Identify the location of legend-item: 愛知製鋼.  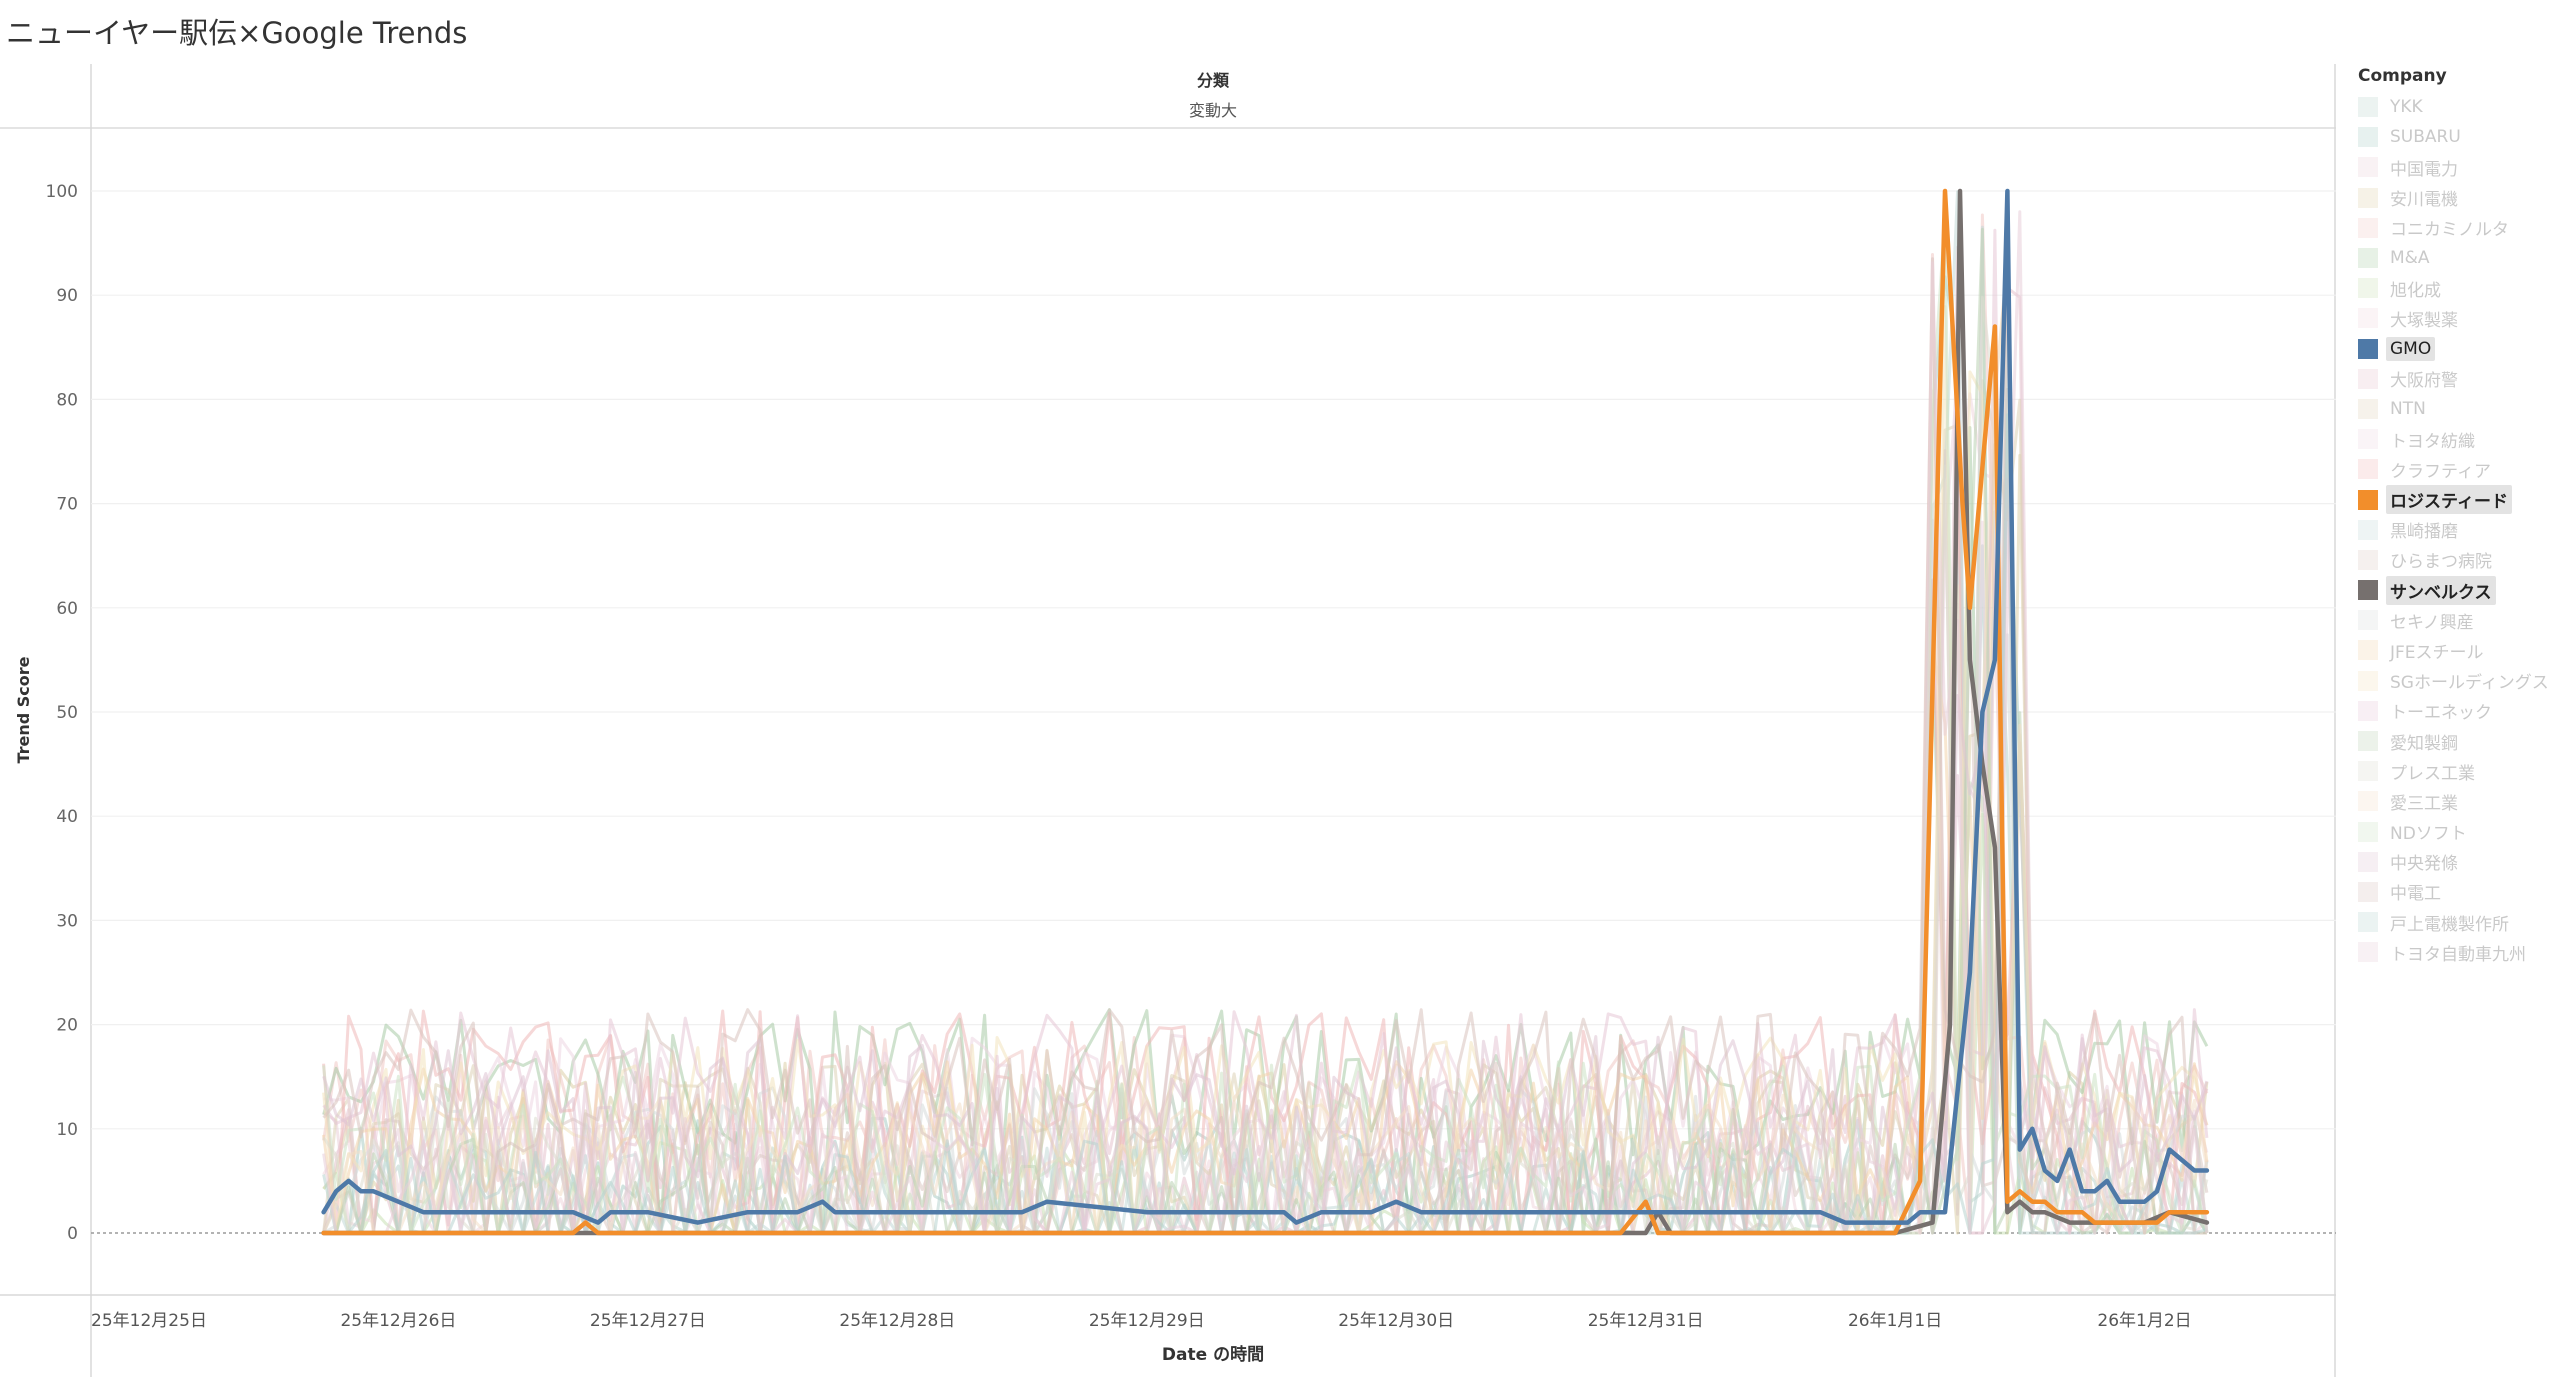
(2458, 741).